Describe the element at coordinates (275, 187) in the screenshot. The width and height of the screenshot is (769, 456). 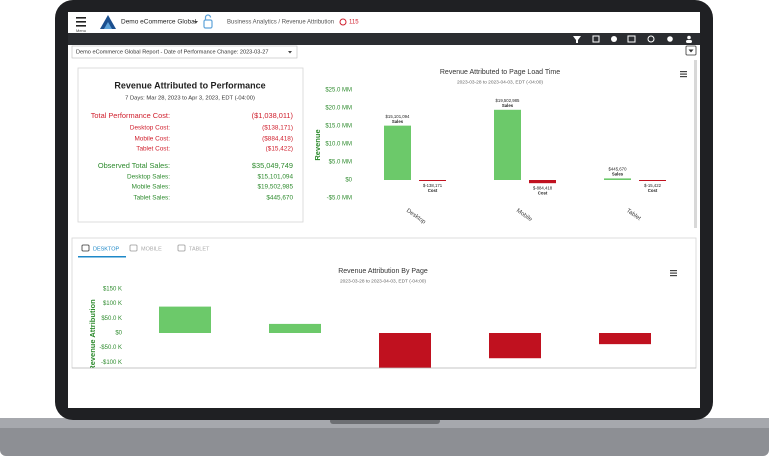
I see `summary-value: $19,502,985` at that location.